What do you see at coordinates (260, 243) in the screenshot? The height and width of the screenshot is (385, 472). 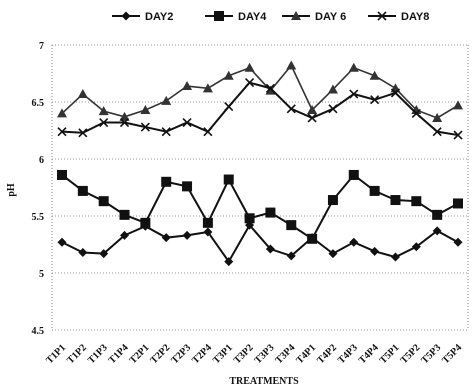 I see `series-day2` at bounding box center [260, 243].